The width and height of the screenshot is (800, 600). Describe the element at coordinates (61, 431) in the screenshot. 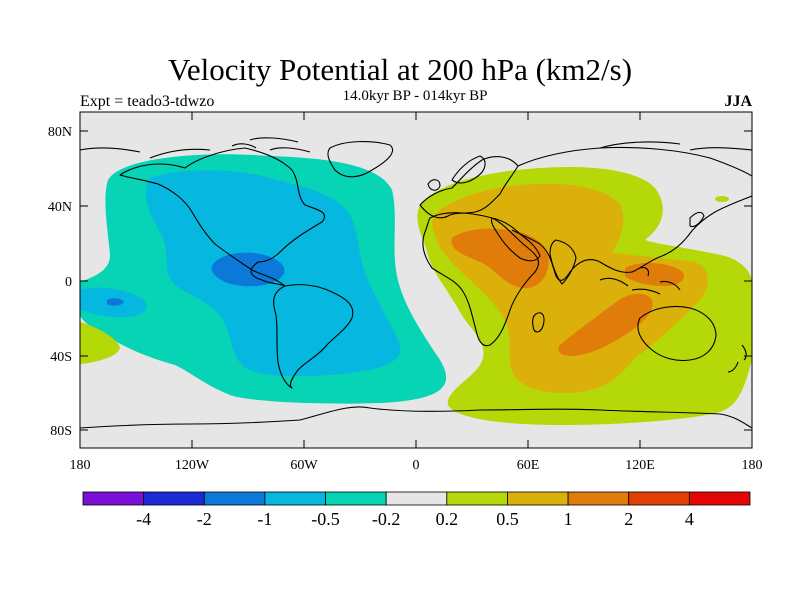

I see `lat-tick-label: 80S` at that location.